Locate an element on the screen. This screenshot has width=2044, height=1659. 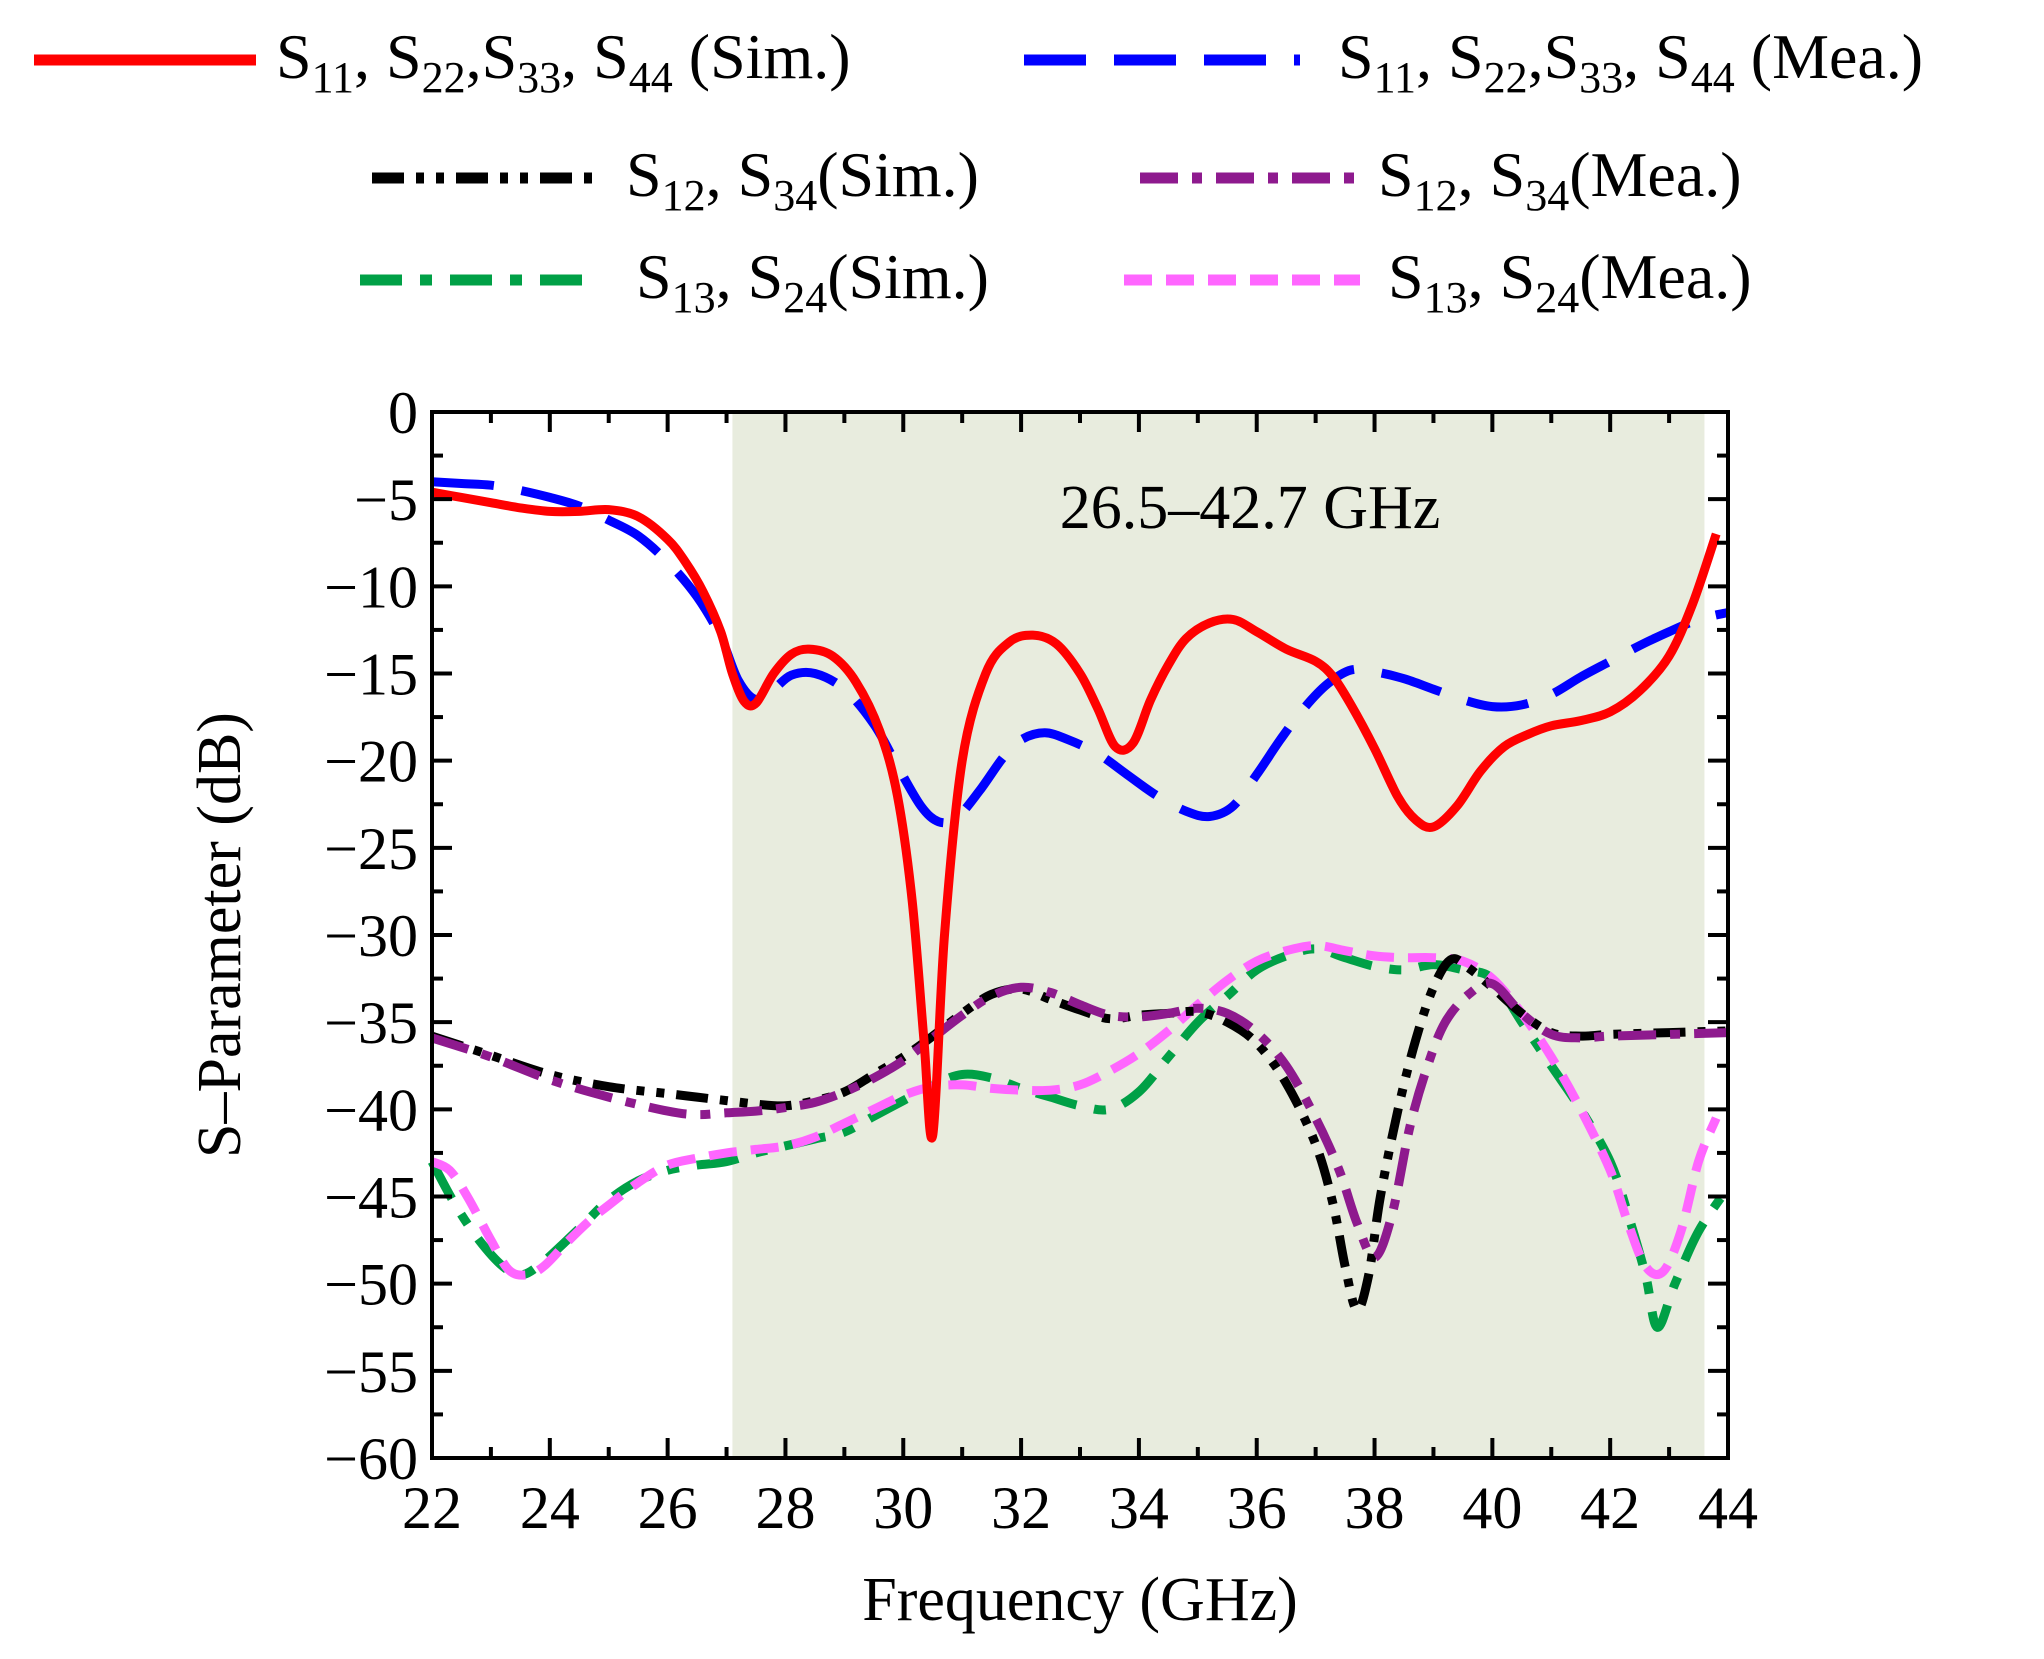
y-tick-label: −60 is located at coordinates (371, 1459).